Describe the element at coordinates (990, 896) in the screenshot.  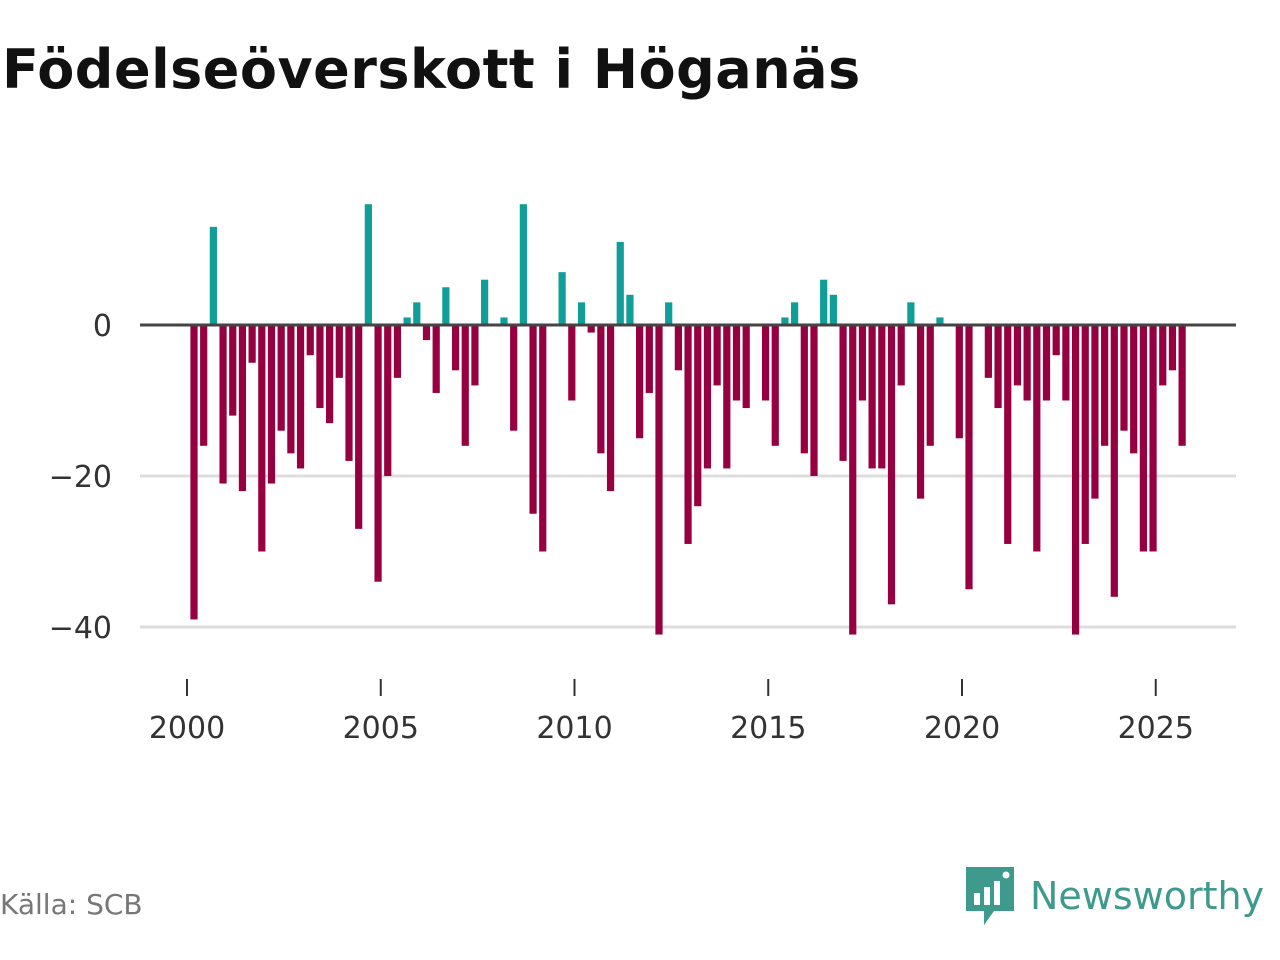
I see `newsworthy-logo-icon` at that location.